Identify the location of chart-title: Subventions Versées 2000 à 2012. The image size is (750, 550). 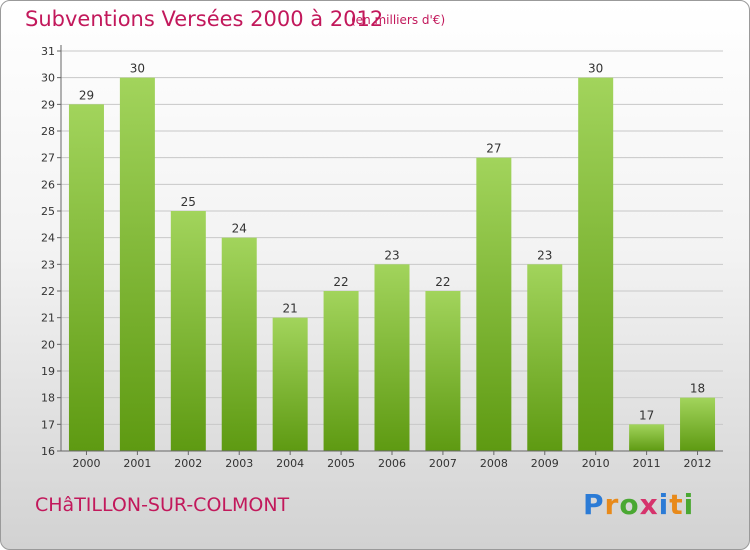
(204, 19).